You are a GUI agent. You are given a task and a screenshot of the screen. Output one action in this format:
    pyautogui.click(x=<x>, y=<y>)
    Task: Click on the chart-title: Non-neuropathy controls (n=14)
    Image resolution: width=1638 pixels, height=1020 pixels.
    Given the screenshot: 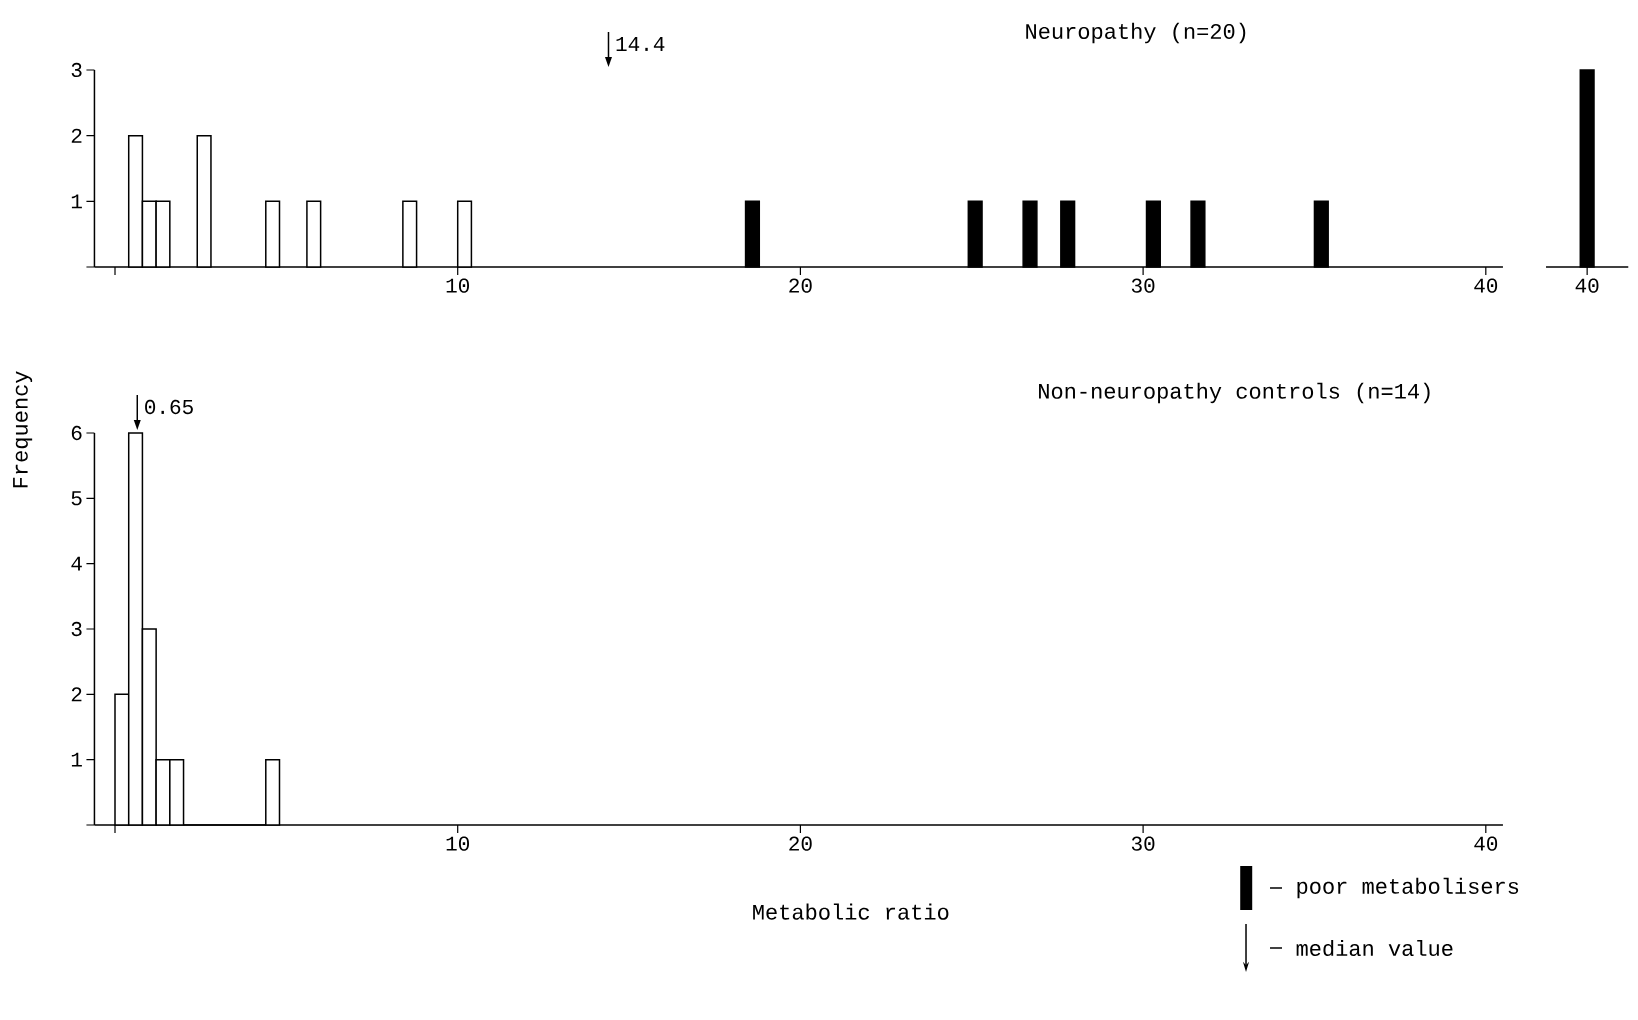 What is the action you would take?
    pyautogui.click(x=1234, y=393)
    